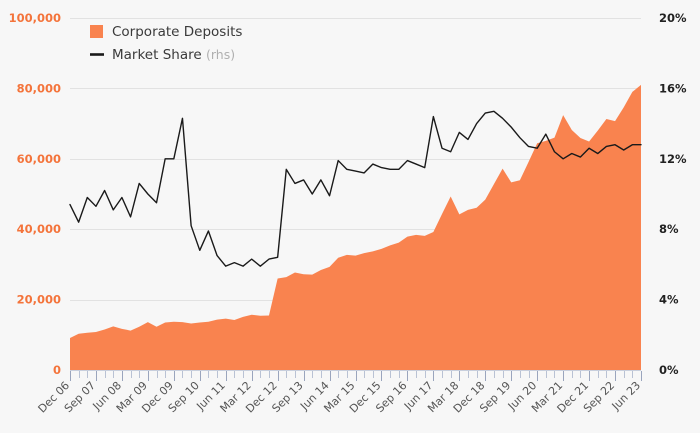 The height and width of the screenshot is (433, 700). I want to click on right-axis-tick-label: 16%, so click(673, 88).